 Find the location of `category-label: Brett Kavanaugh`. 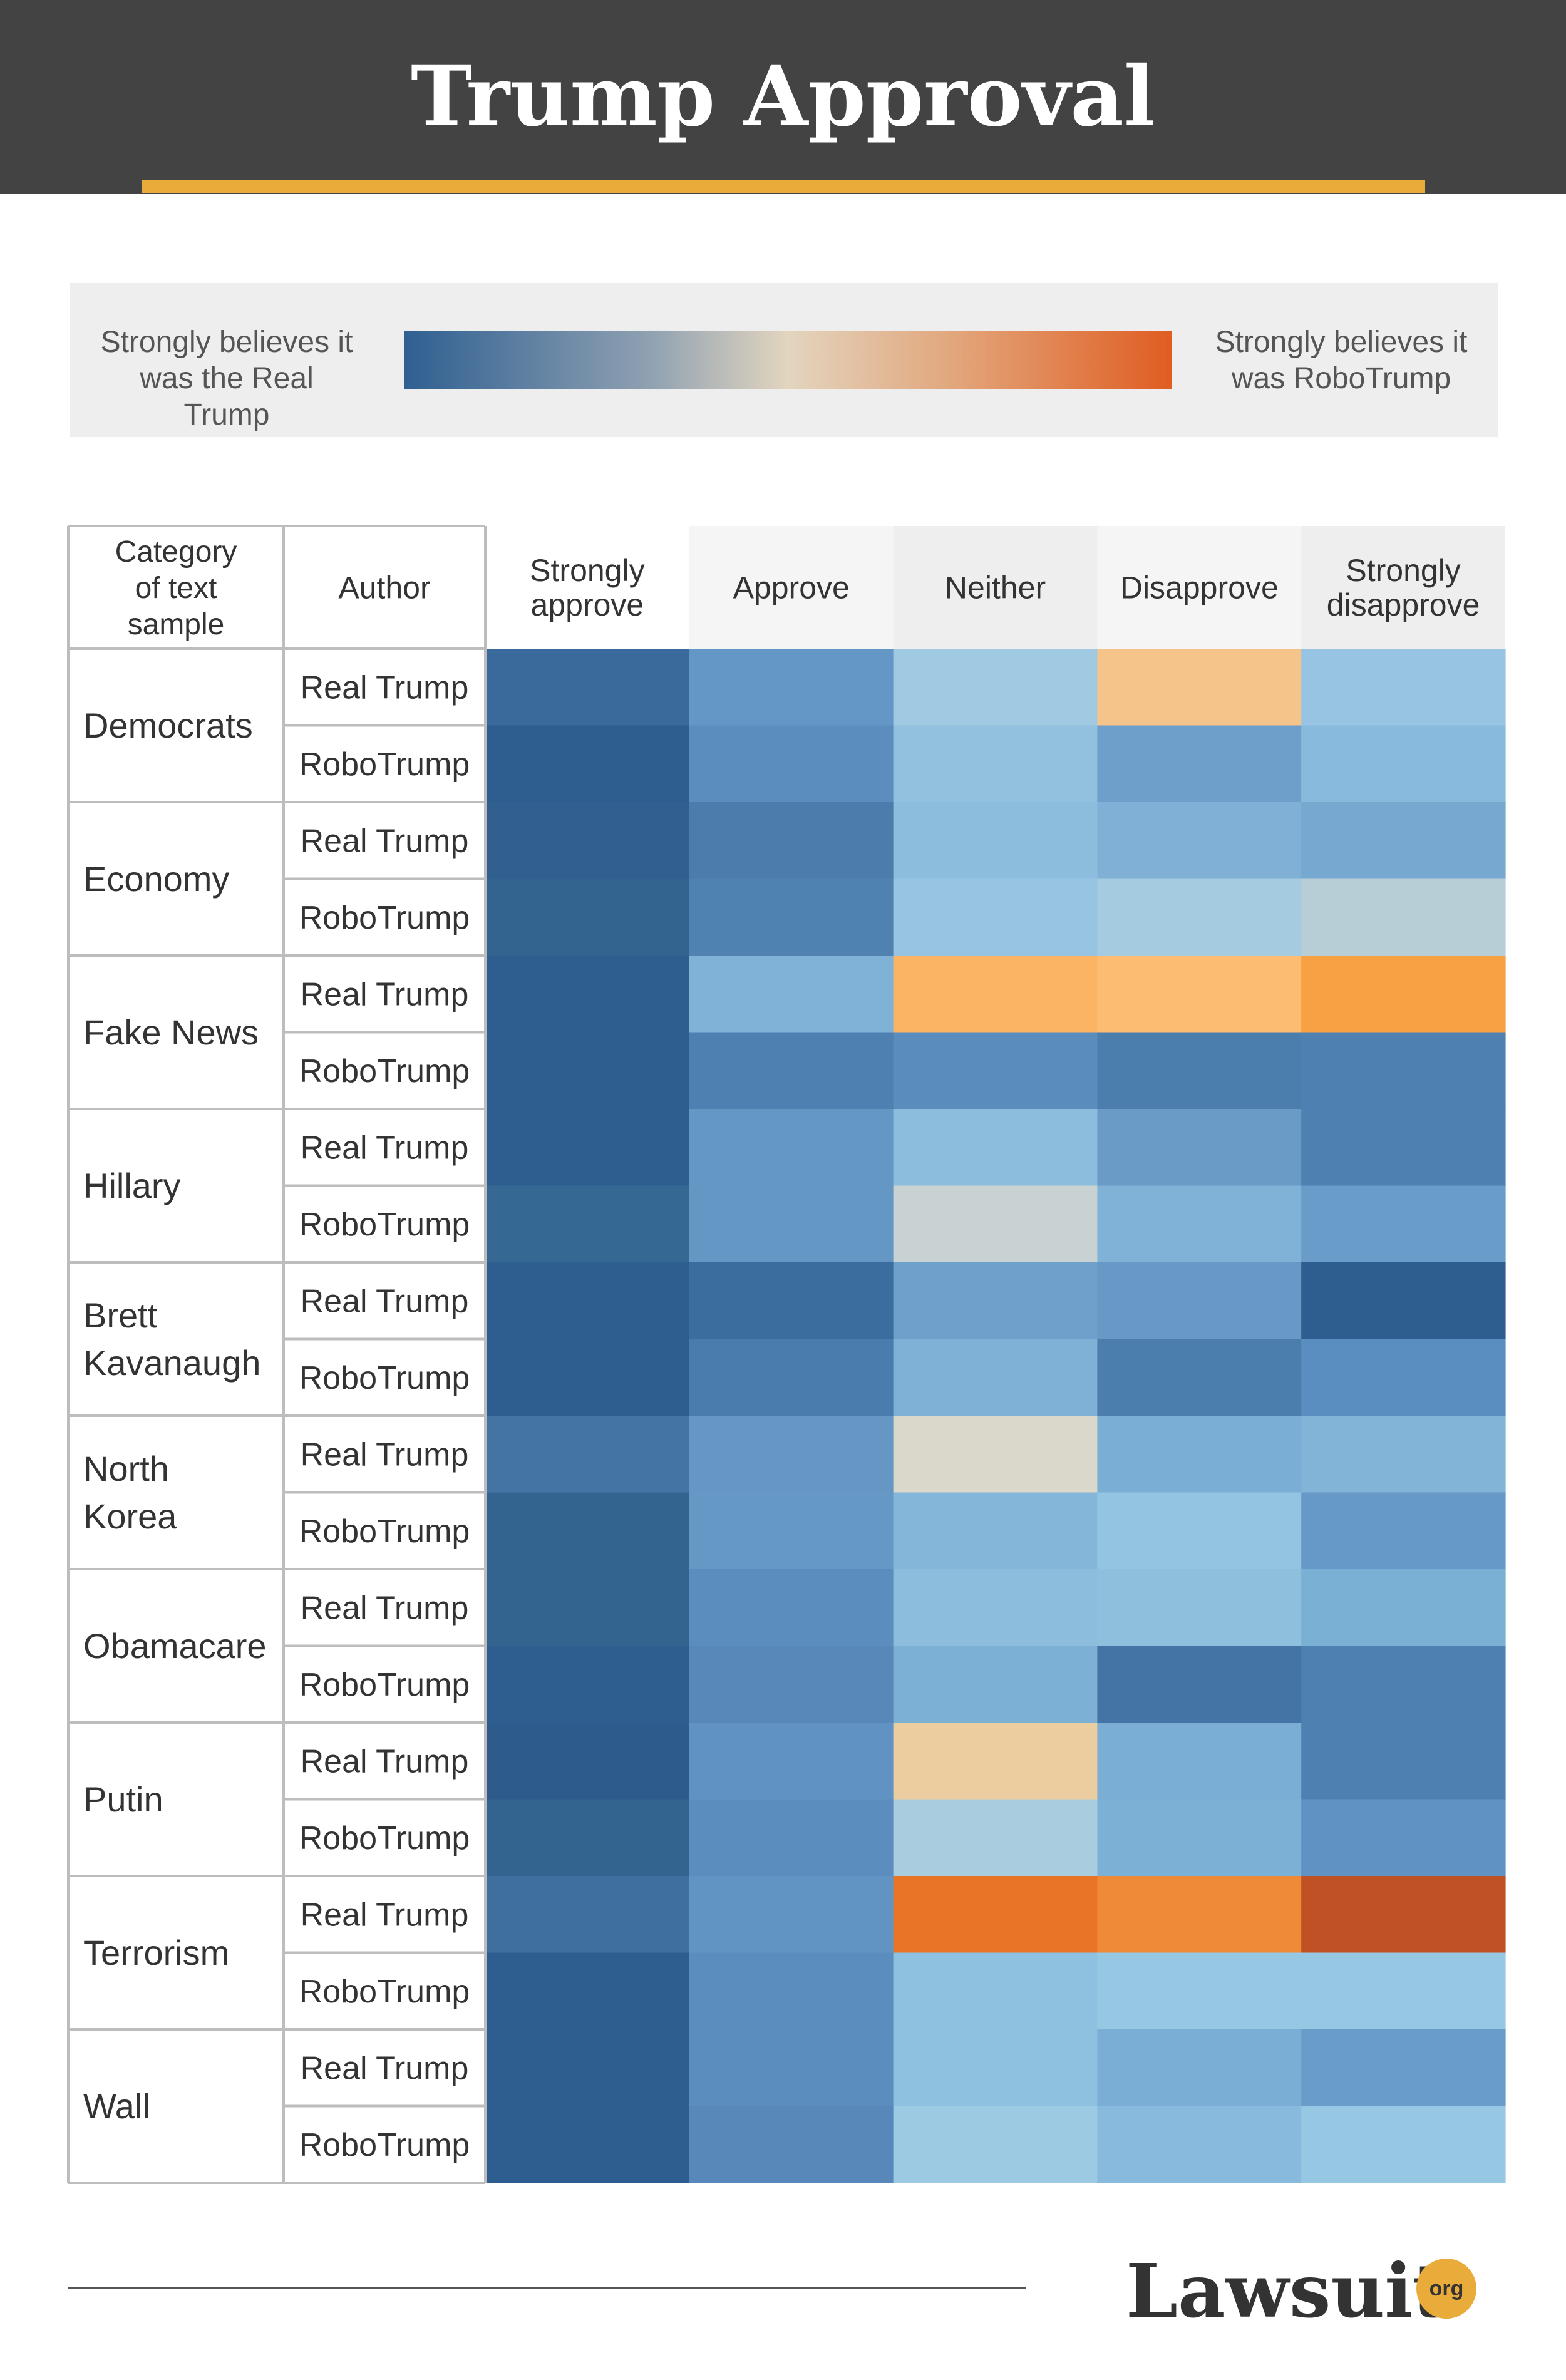

category-label: Brett Kavanaugh is located at coordinates (171, 1339).